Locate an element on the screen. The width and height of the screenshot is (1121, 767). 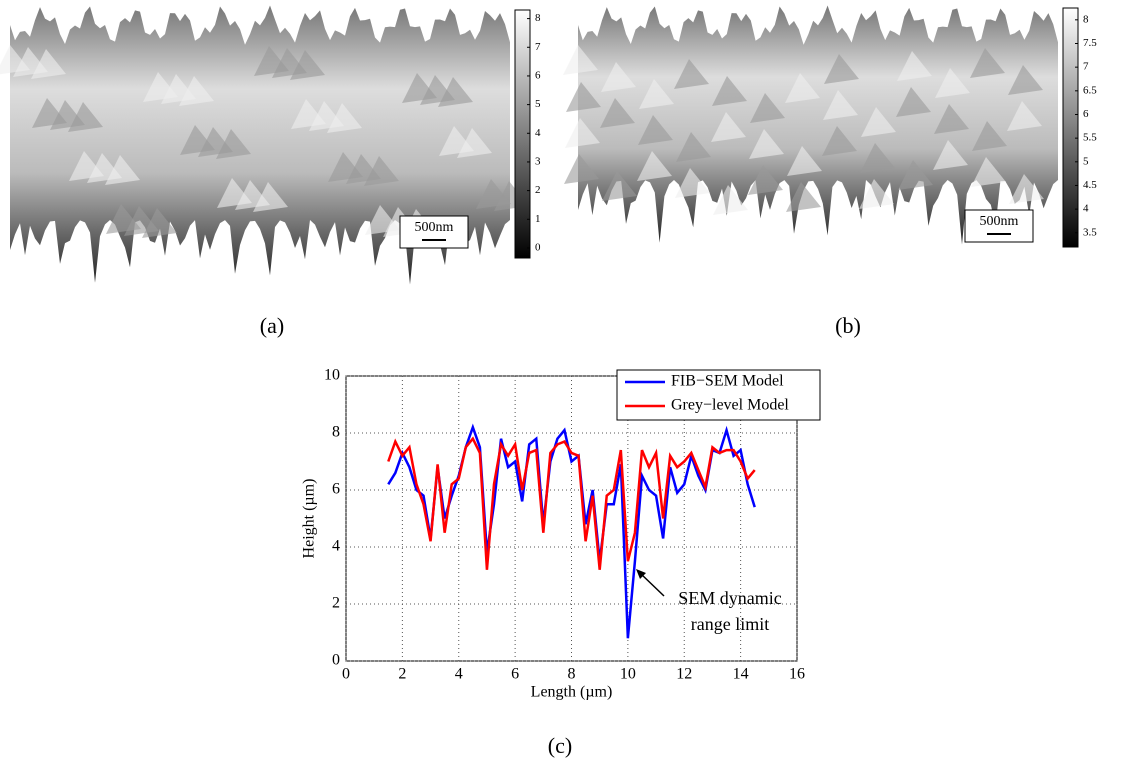
legend-label: FIB−SEM Model is located at coordinates (727, 381).